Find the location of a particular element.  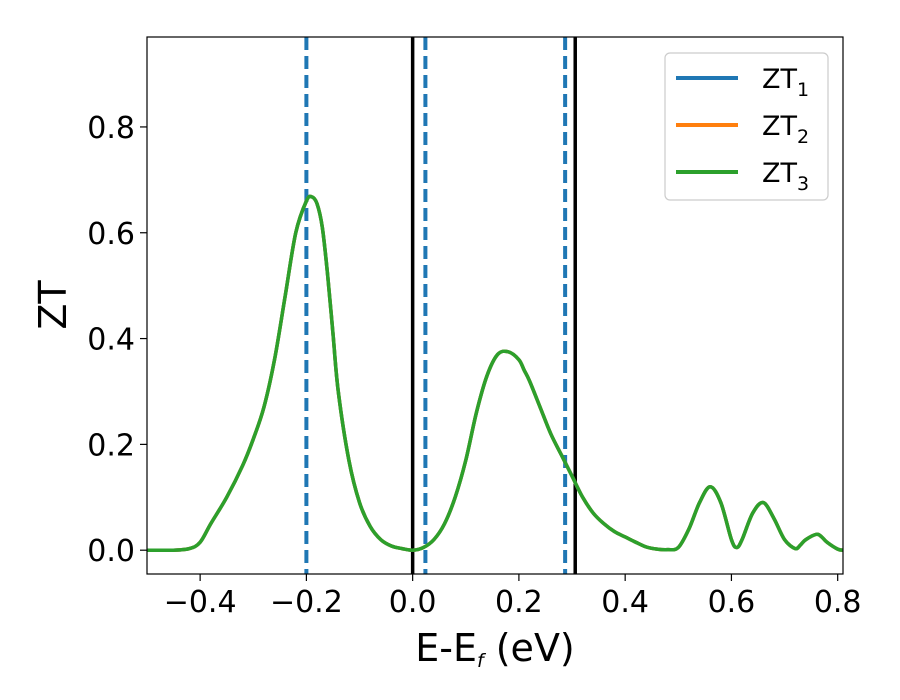

x-tick-label: −0.4 is located at coordinates (200, 602).